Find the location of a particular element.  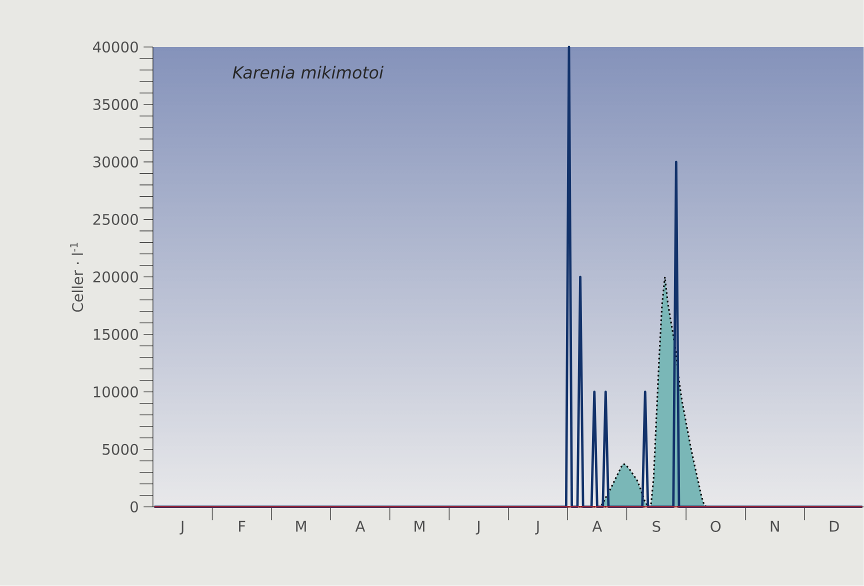

y-tick-label: 10000 is located at coordinates (116, 392).